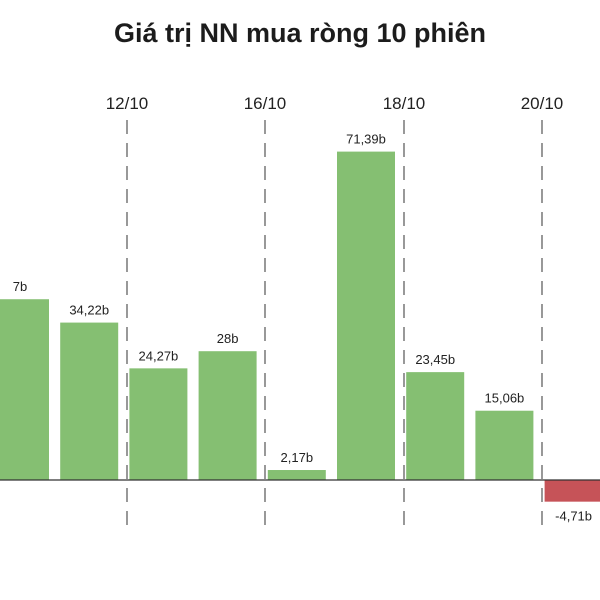 This screenshot has width=600, height=600. Describe the element at coordinates (435, 359) in the screenshot. I see `data-label: 23,45b` at that location.